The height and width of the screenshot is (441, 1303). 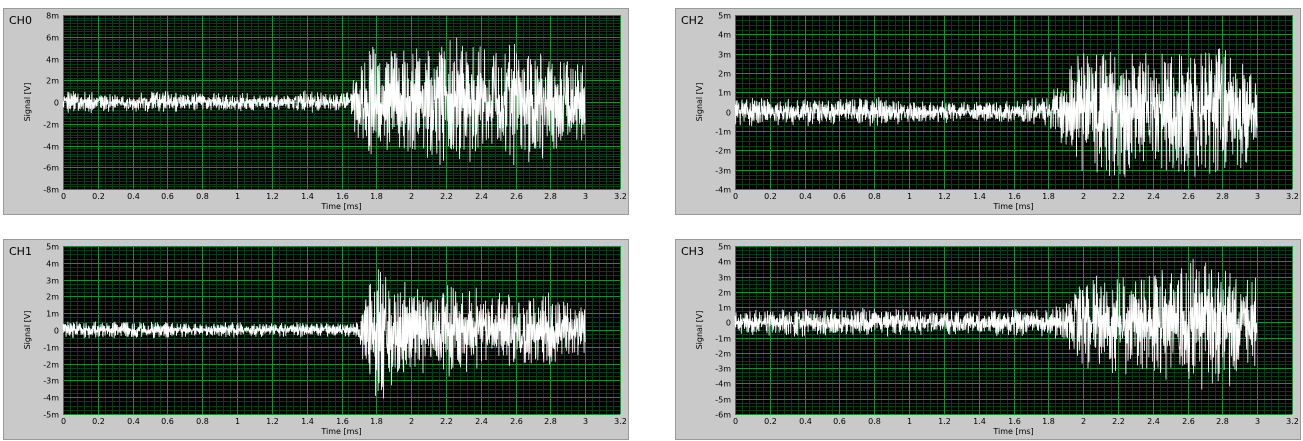 What do you see at coordinates (52, 16) in the screenshot?
I see `y-tick-label: 8m` at bounding box center [52, 16].